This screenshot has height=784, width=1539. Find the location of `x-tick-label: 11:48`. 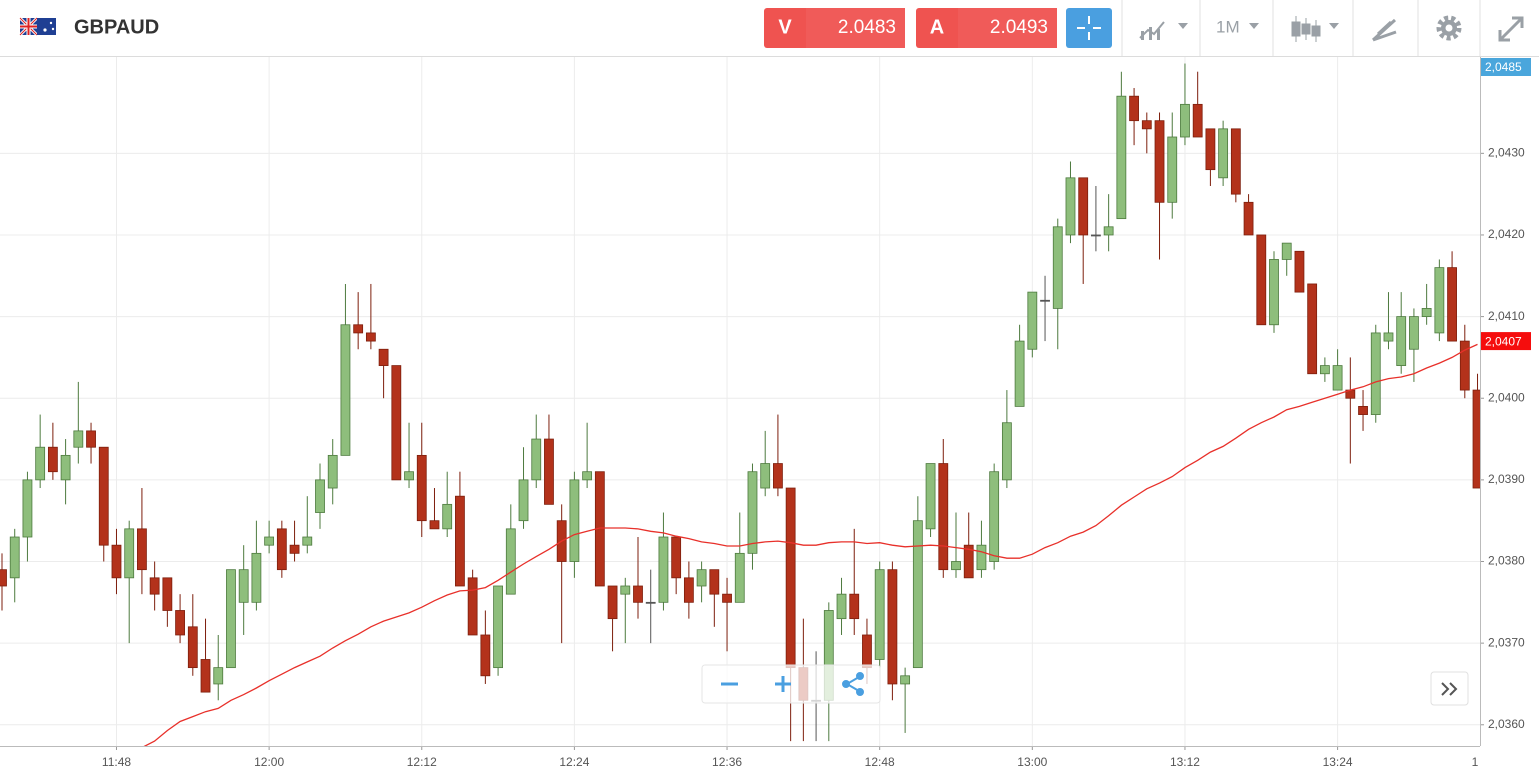

x-tick-label: 11:48 is located at coordinates (116, 762).